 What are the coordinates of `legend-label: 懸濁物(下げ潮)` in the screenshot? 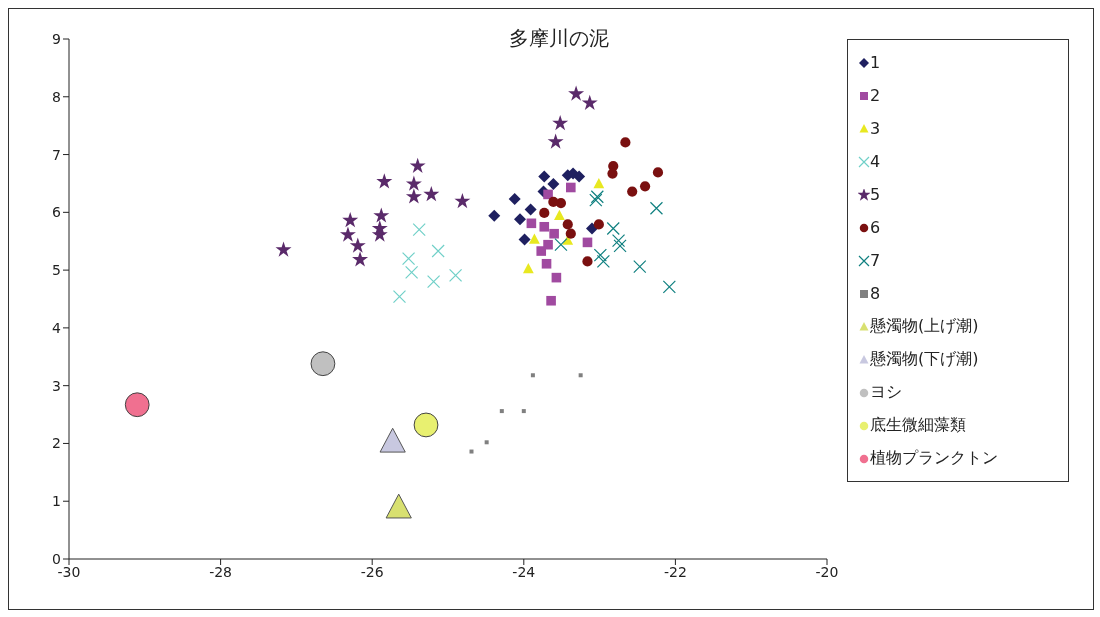 It's located at (924, 359).